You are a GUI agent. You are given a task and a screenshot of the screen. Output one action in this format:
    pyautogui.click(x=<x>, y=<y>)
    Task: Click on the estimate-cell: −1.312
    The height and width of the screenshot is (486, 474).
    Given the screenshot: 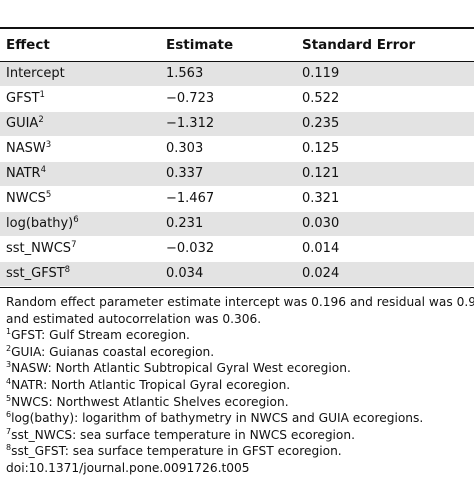 What is the action you would take?
    pyautogui.click(x=190, y=123)
    